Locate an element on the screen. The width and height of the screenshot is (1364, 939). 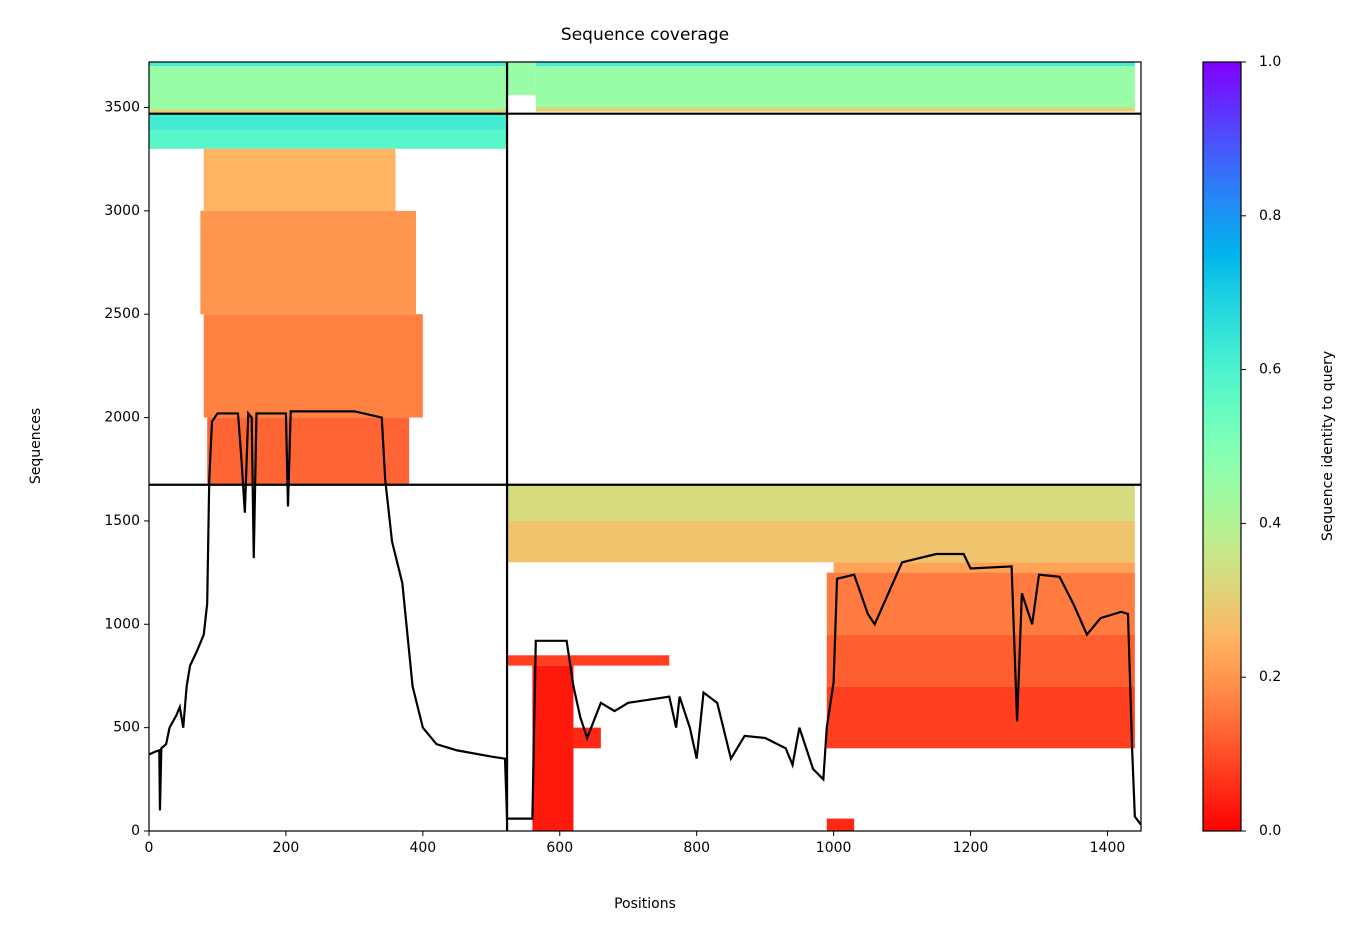
colorbar-tick-label: 0.4 is located at coordinates (1270, 523).